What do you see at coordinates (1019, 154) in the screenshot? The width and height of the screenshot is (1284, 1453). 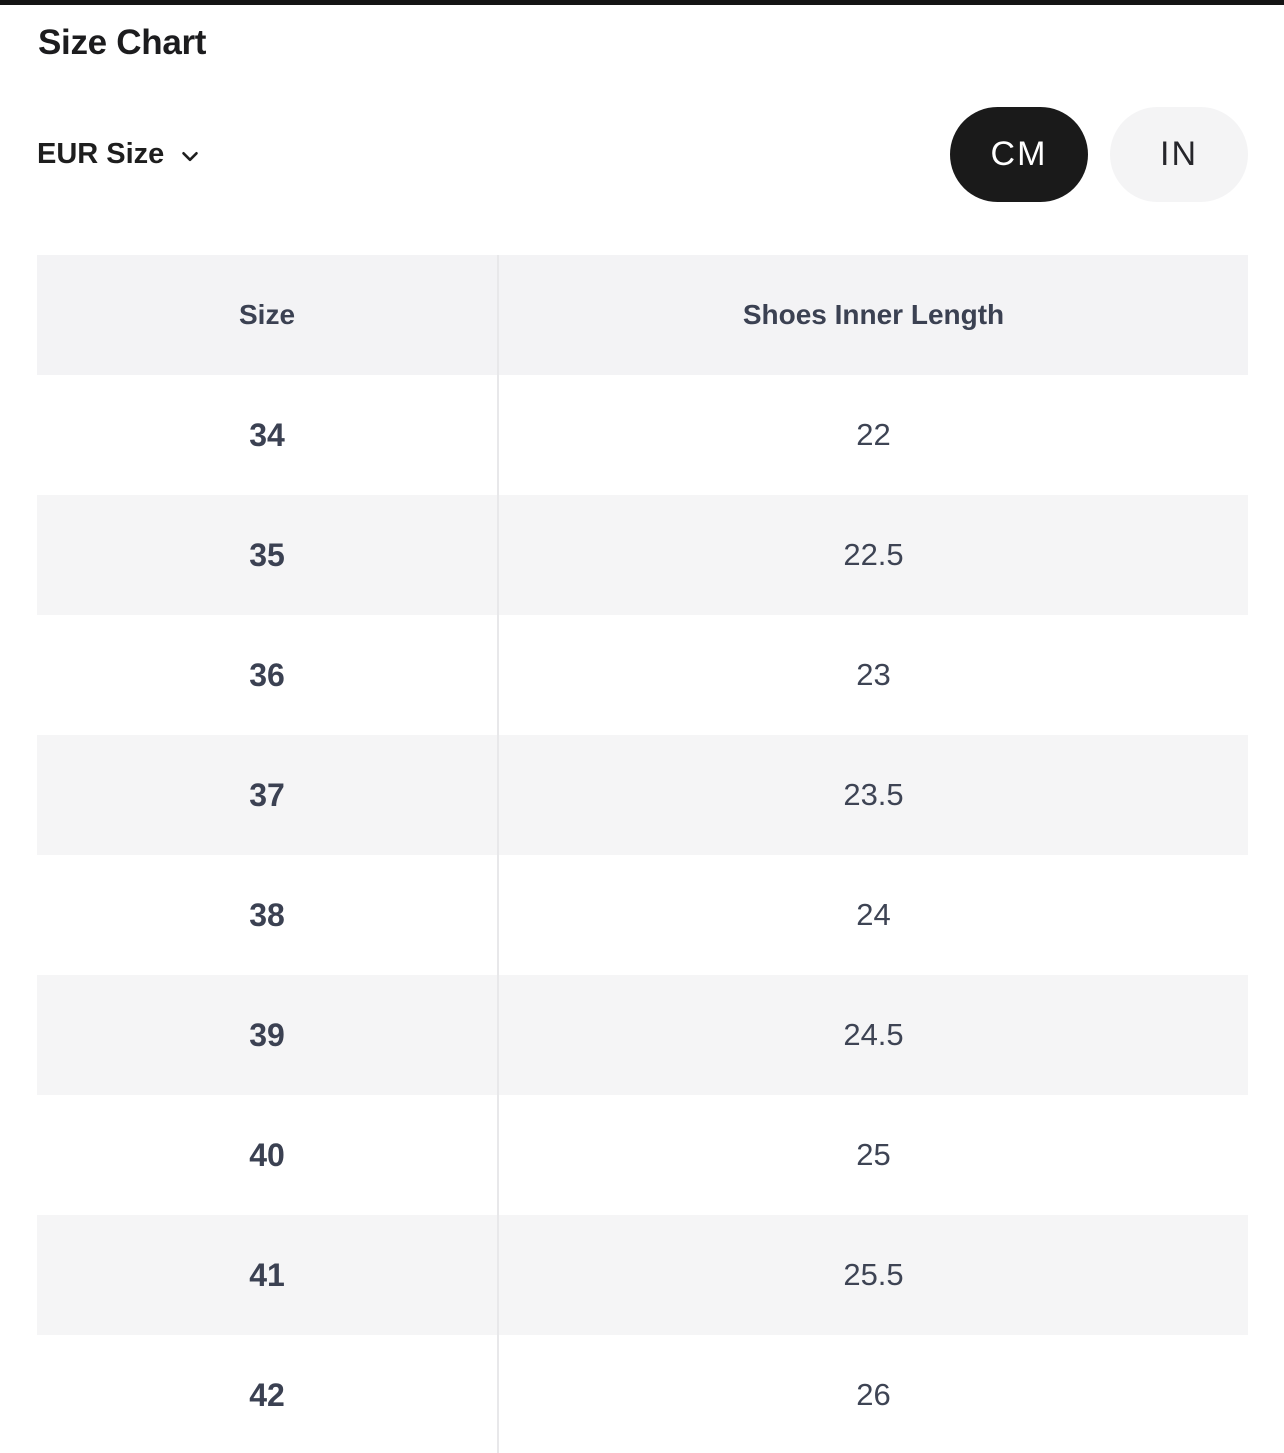 I see `unit-cm-button: CM` at bounding box center [1019, 154].